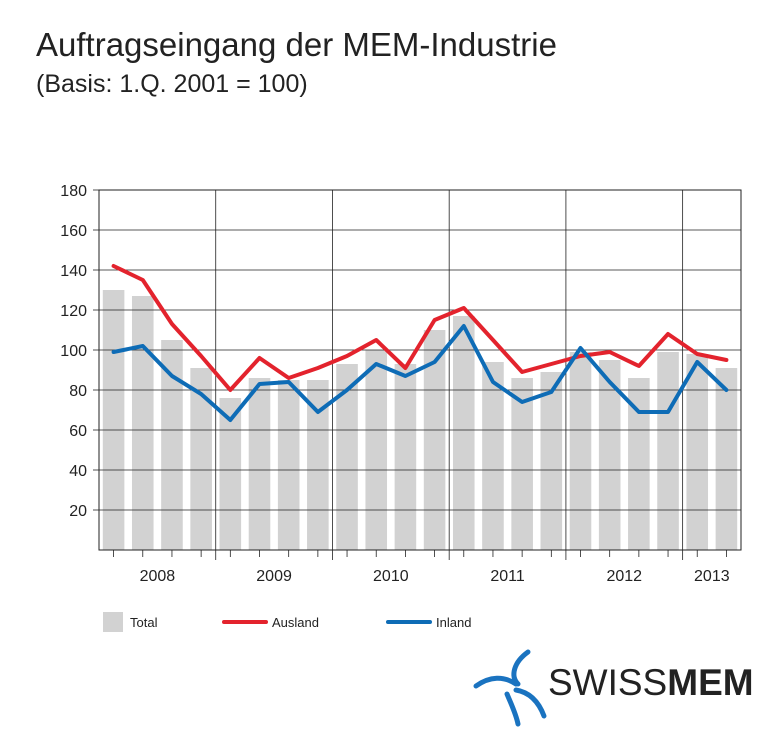 This screenshot has height=734, width=783. I want to click on bar-total-2009-q1, so click(230, 474).